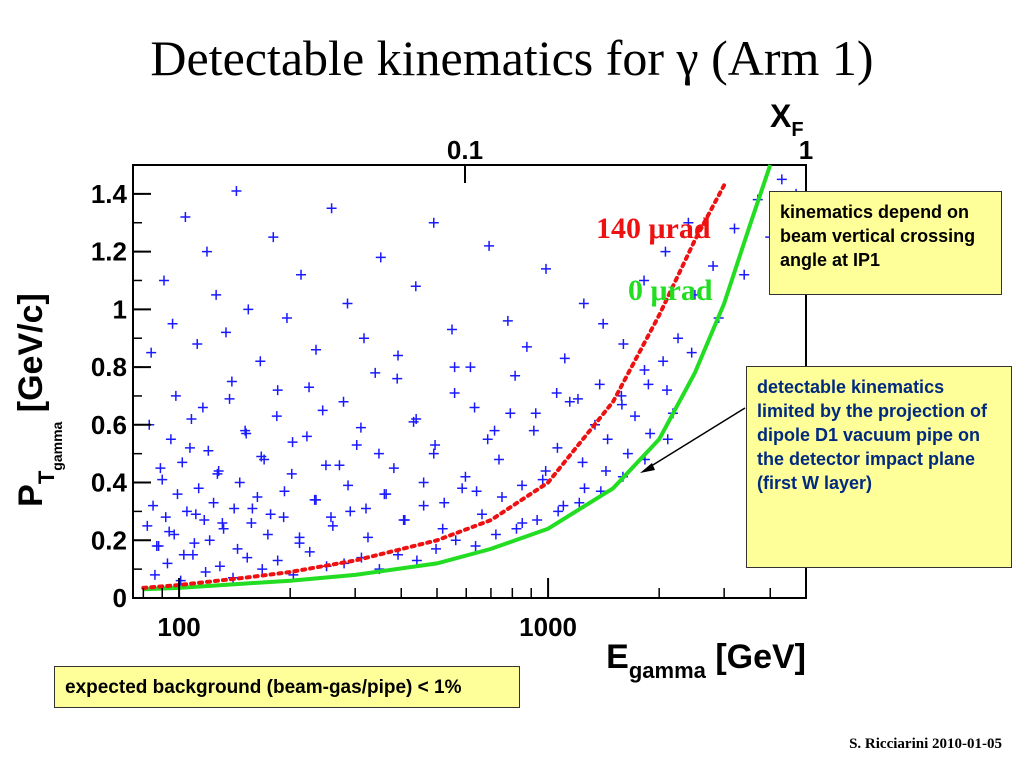  What do you see at coordinates (109, 367) in the screenshot?
I see `y-tick-label: 0.8` at bounding box center [109, 367].